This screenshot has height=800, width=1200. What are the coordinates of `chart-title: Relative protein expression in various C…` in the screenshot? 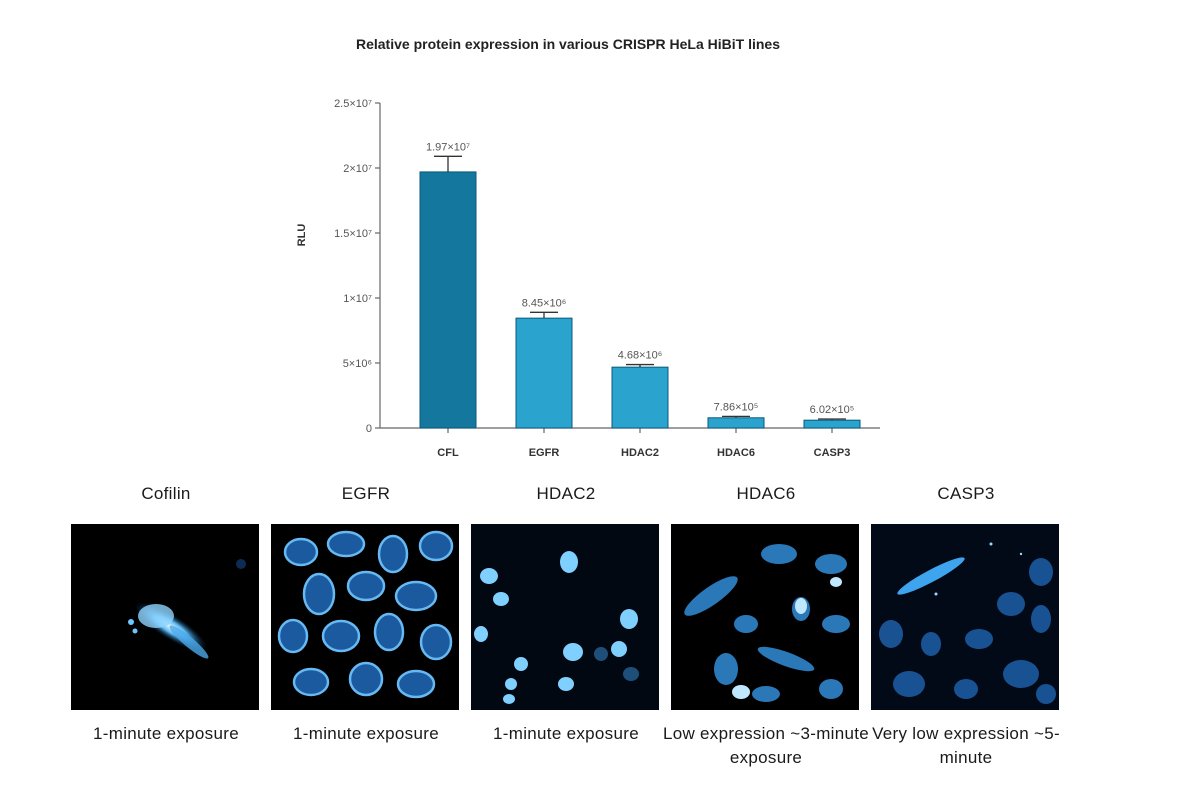 It's located at (568, 44).